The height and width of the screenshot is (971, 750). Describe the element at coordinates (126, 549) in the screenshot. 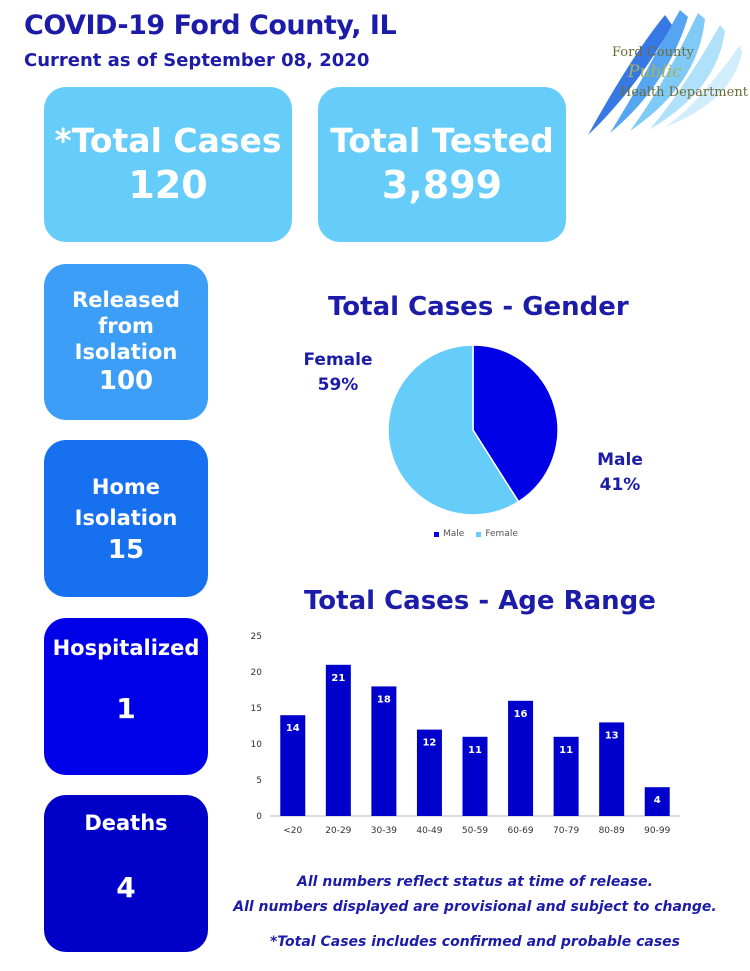

I see `home-isolation-value: 15` at that location.